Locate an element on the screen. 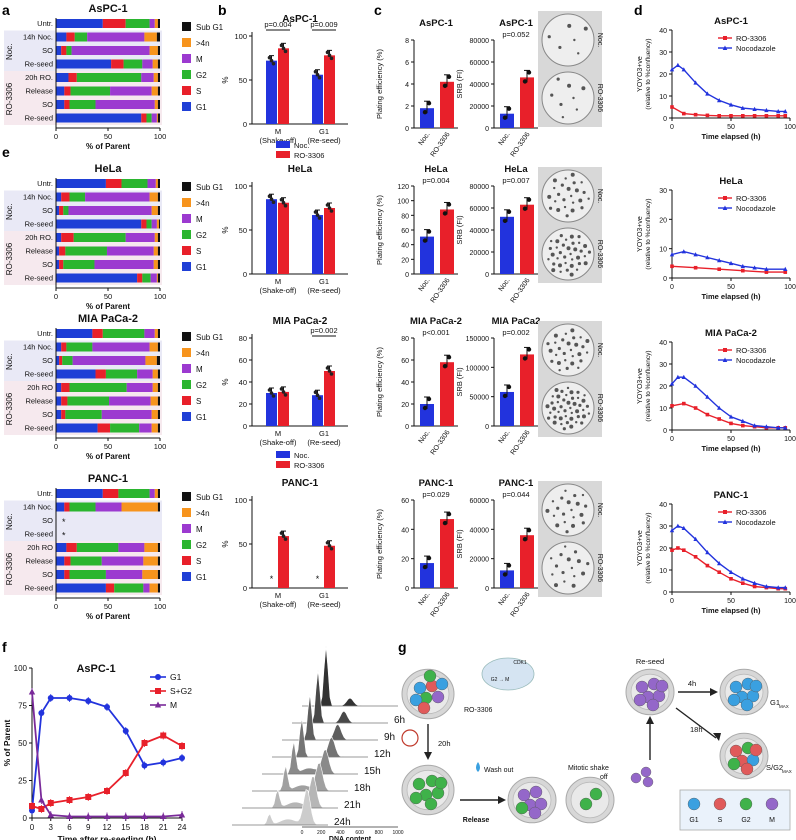 Image resolution: width=796 pixels, height=840 pixels. colony-plate is located at coordinates (568, 568).